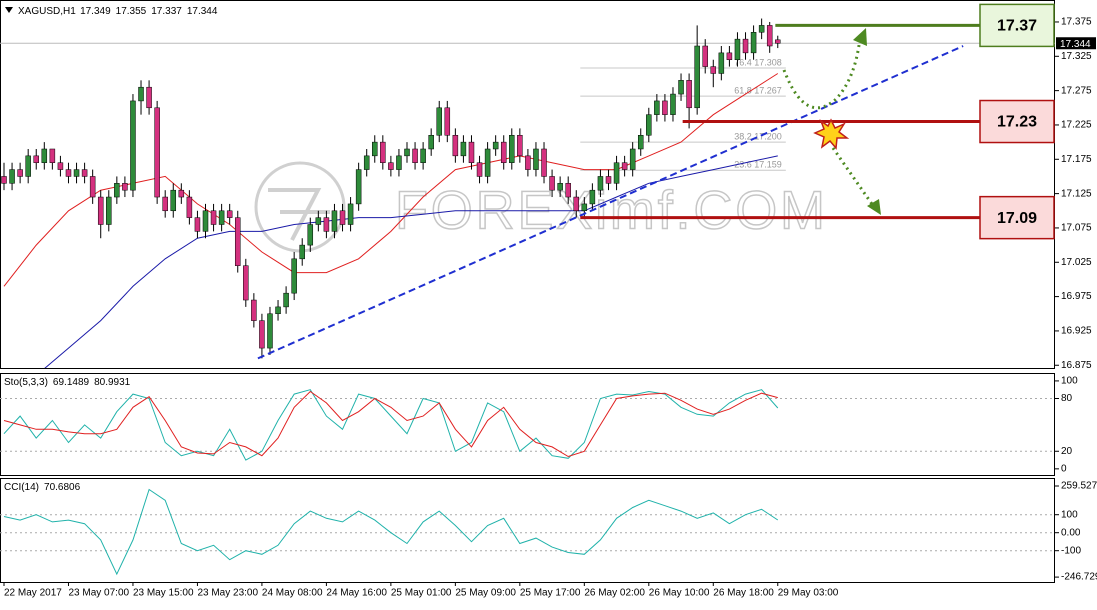 The height and width of the screenshot is (610, 1097). What do you see at coordinates (1076, 22) in the screenshot?
I see `y-tick-label: 17.375` at bounding box center [1076, 22].